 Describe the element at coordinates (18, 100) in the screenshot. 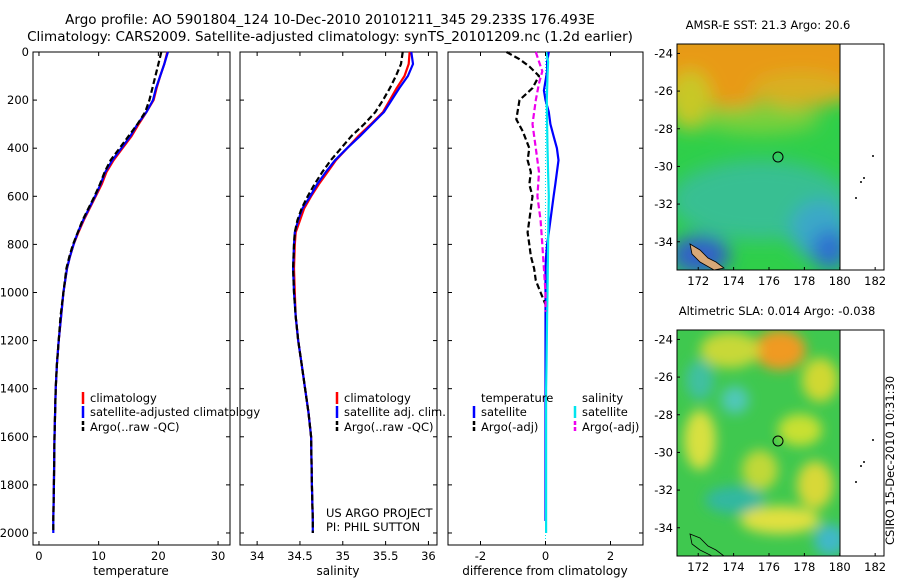

I see `y-tick-label: 200` at that location.